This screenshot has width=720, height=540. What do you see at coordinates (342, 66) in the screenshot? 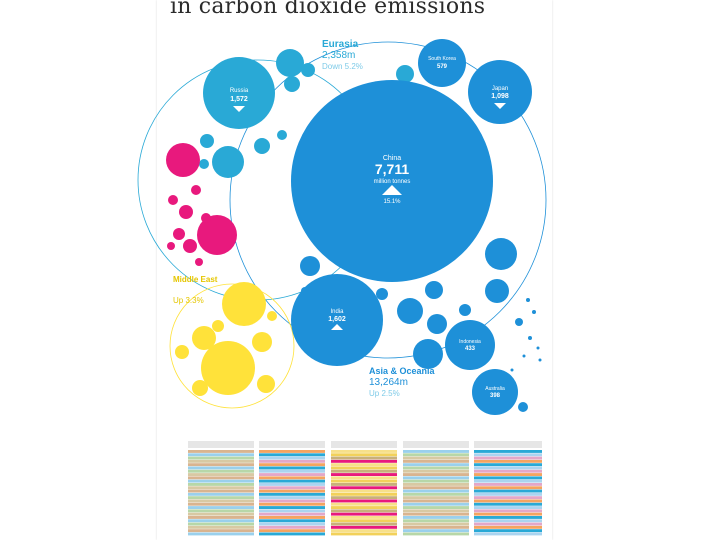
I see `region-change: Down 5.2%` at bounding box center [342, 66].